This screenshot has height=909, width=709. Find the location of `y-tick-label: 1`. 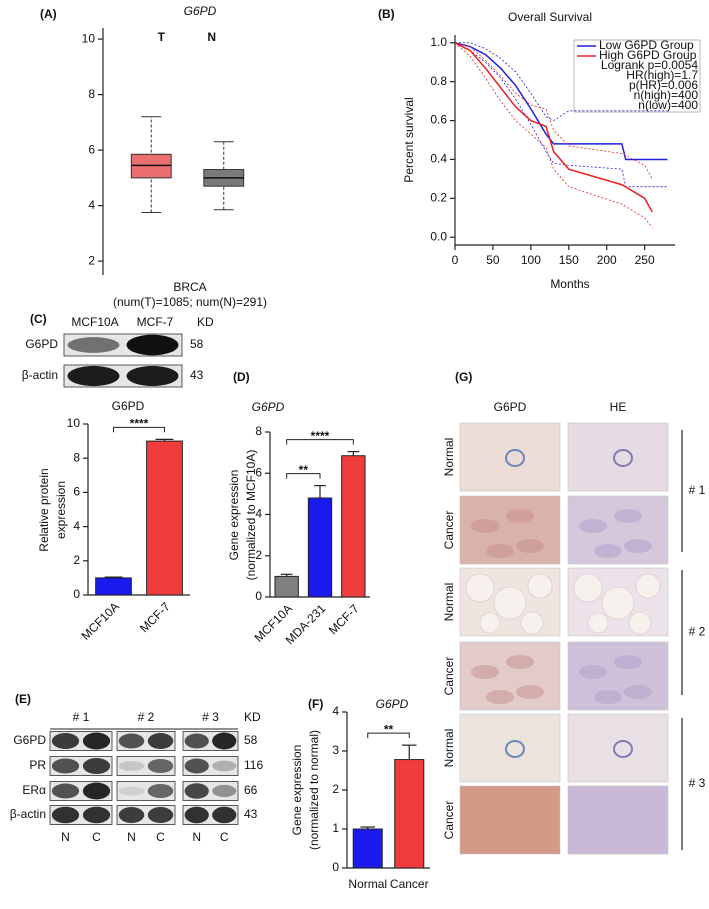

y-tick-label: 1 is located at coordinates (335, 828).